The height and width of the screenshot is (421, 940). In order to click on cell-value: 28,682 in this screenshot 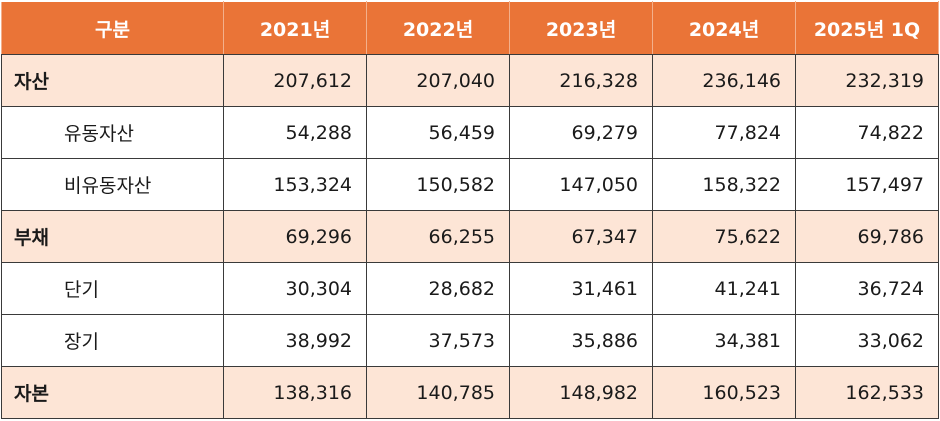, I will do `click(438, 288)`.